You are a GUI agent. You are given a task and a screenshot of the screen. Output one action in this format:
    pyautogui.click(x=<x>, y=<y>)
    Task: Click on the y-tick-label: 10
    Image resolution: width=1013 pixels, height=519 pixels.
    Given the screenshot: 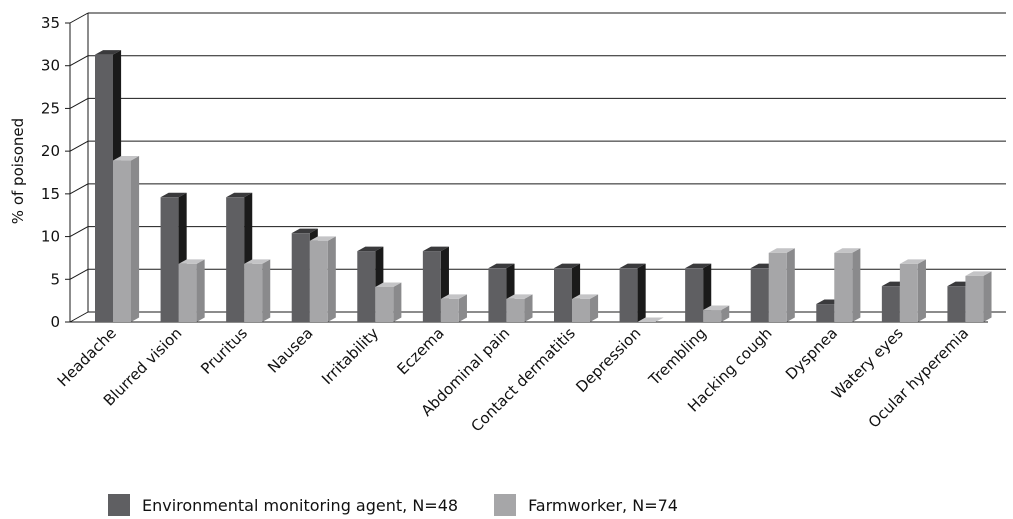 What is the action you would take?
    pyautogui.click(x=50, y=237)
    